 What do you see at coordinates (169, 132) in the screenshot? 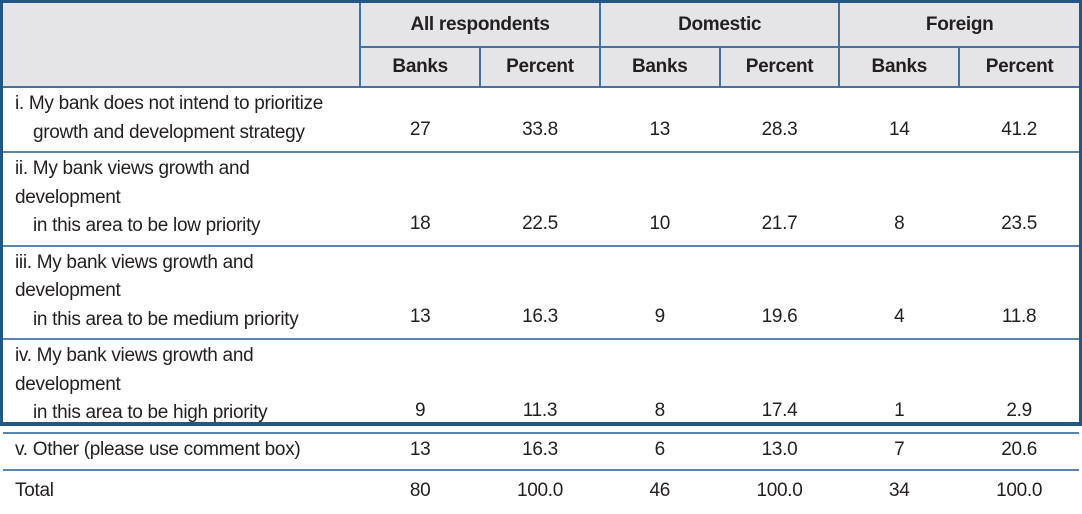
I see `row-label-line2: growth and development strategy` at bounding box center [169, 132].